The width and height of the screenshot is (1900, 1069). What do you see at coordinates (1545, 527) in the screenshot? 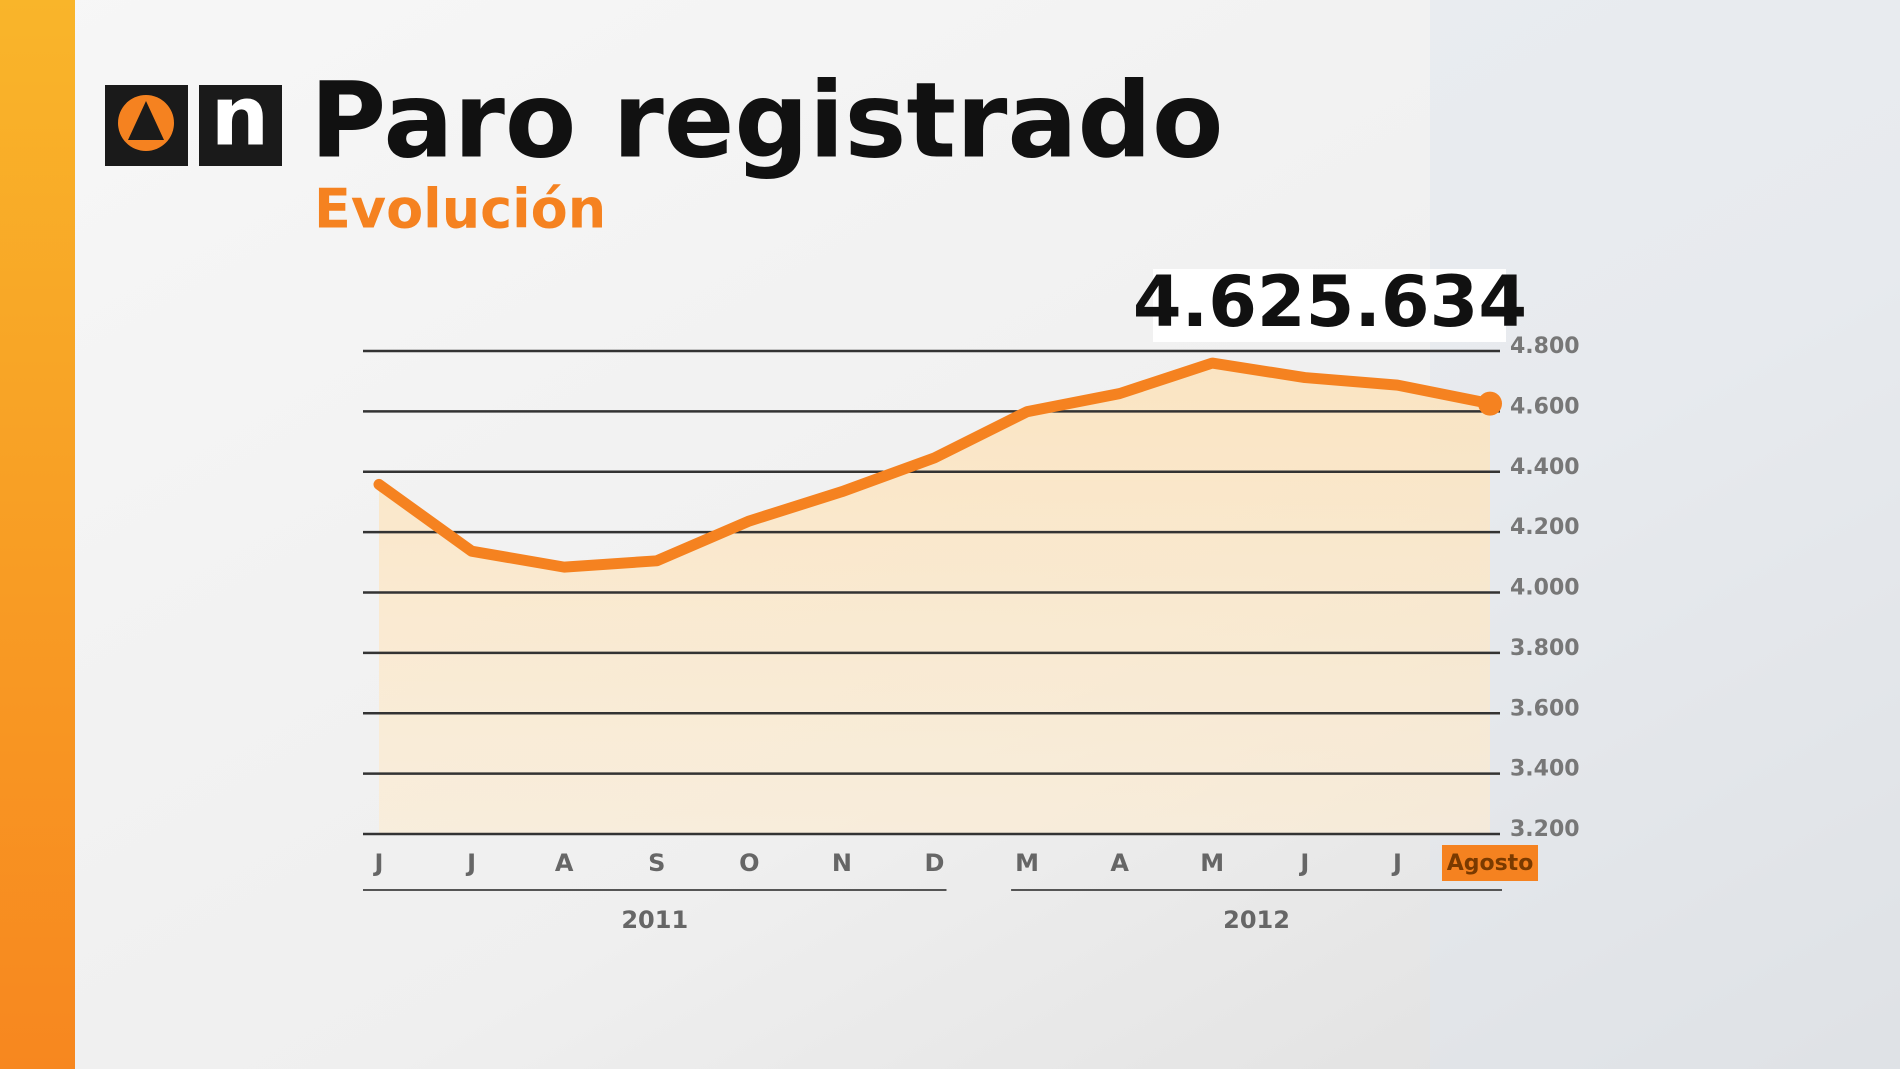
I see `y-tick-label: 4.200` at bounding box center [1545, 527].